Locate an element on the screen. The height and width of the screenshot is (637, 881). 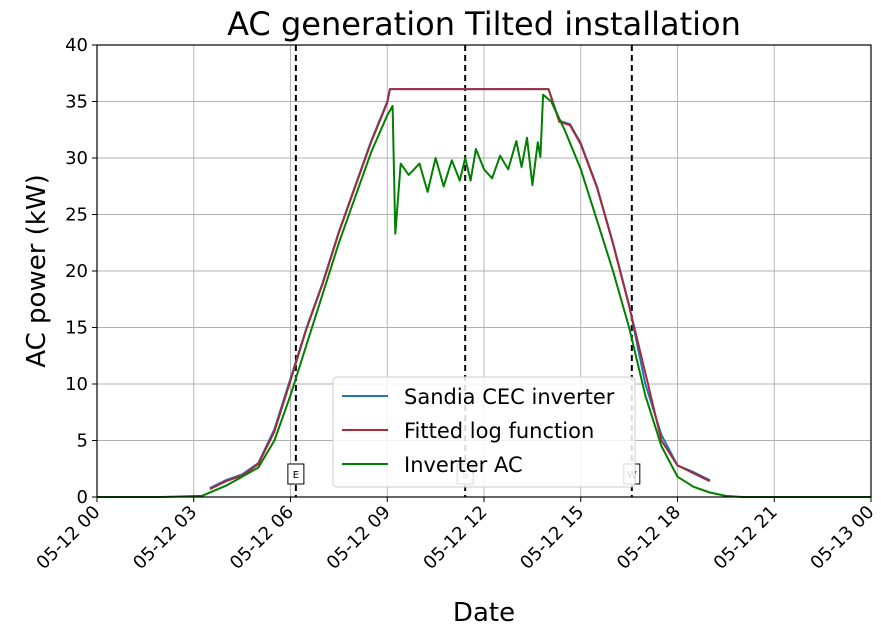
y-tick-label: 0 is located at coordinates (82, 497).